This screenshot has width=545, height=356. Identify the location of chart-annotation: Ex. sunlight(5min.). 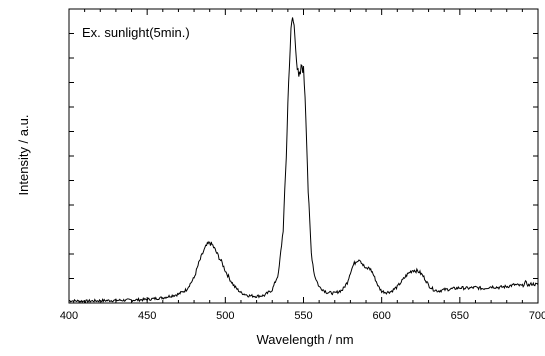
(136, 32).